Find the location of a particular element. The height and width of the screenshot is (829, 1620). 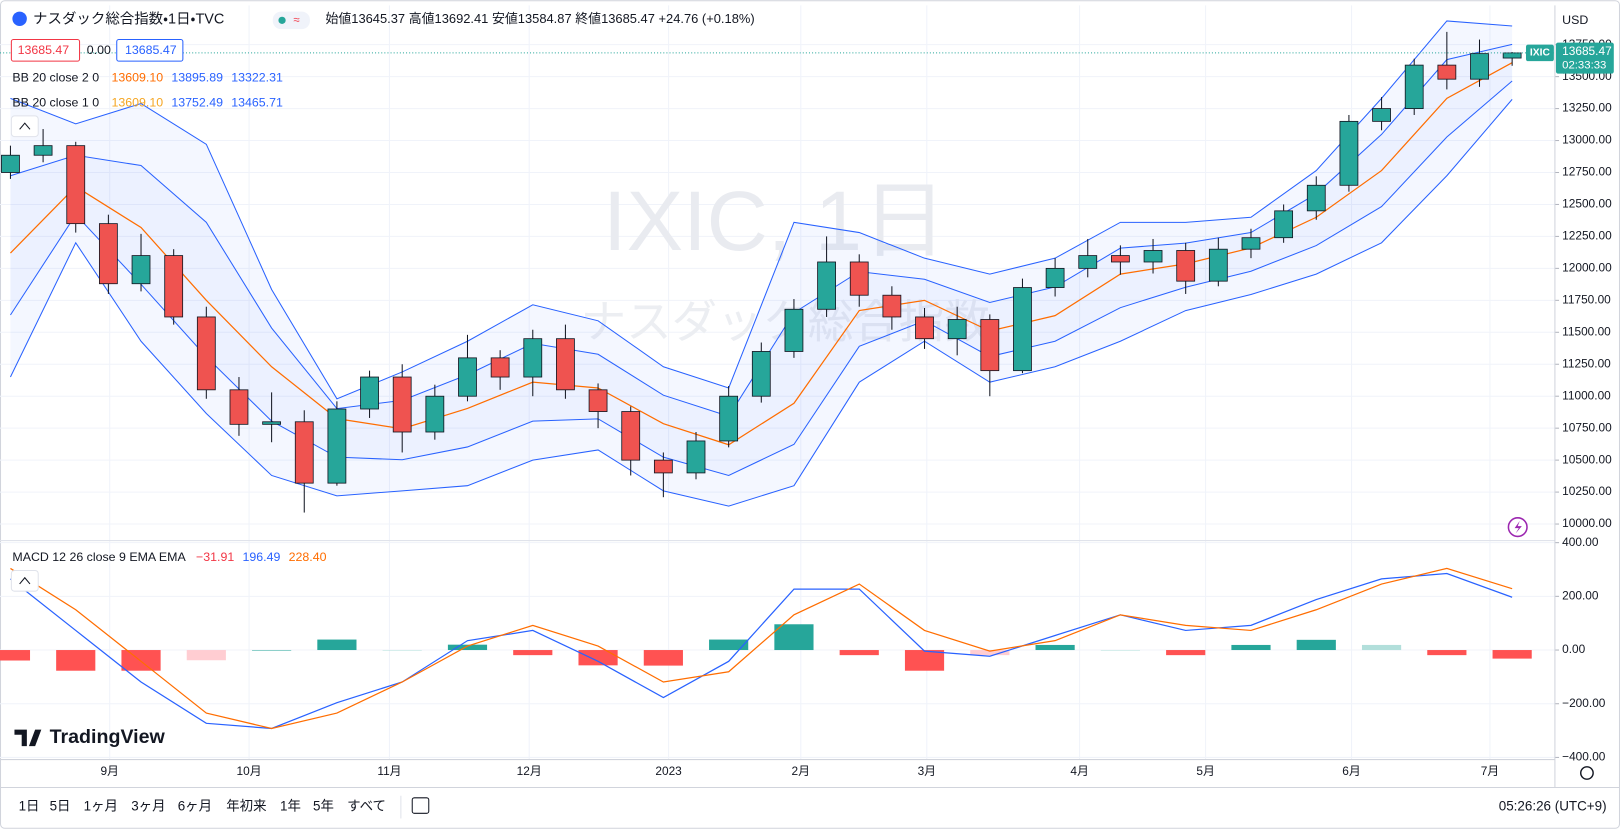

y-tick-label: 11500.00 is located at coordinates (1586, 331).